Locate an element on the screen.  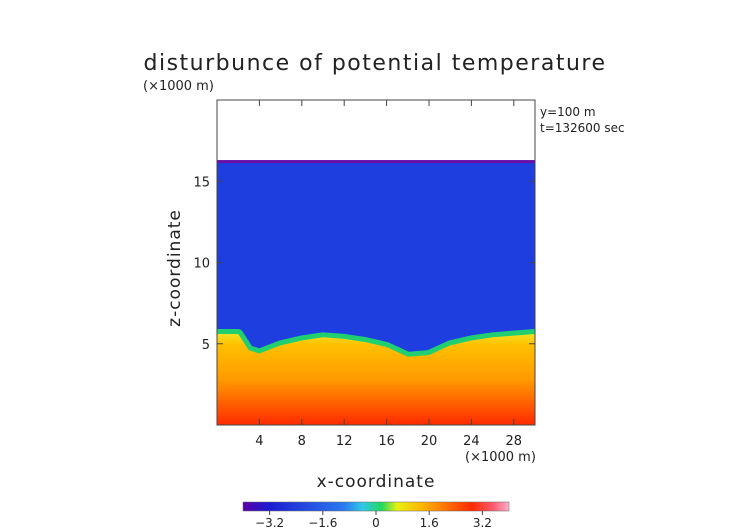
x-axis-label: x-coordinate is located at coordinates (376, 482).